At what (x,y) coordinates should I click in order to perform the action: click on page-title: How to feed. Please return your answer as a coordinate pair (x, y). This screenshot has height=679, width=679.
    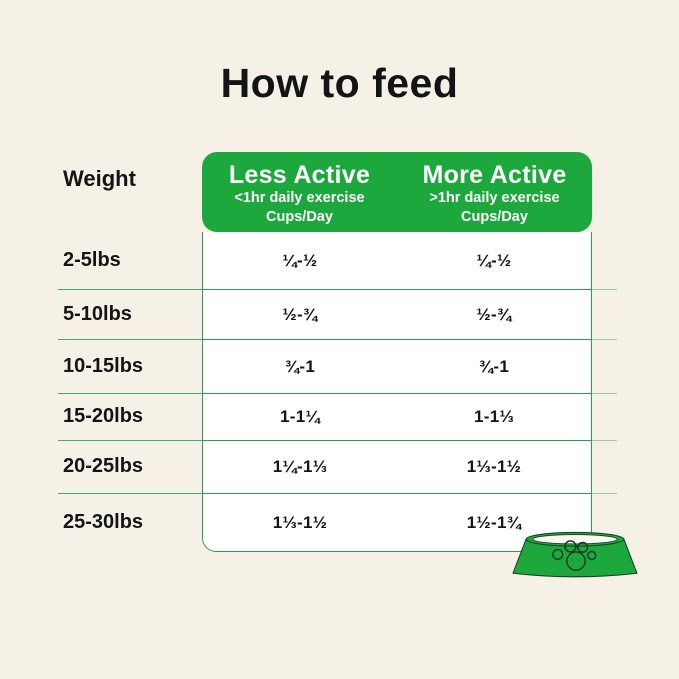
    Looking at the image, I should click on (339, 83).